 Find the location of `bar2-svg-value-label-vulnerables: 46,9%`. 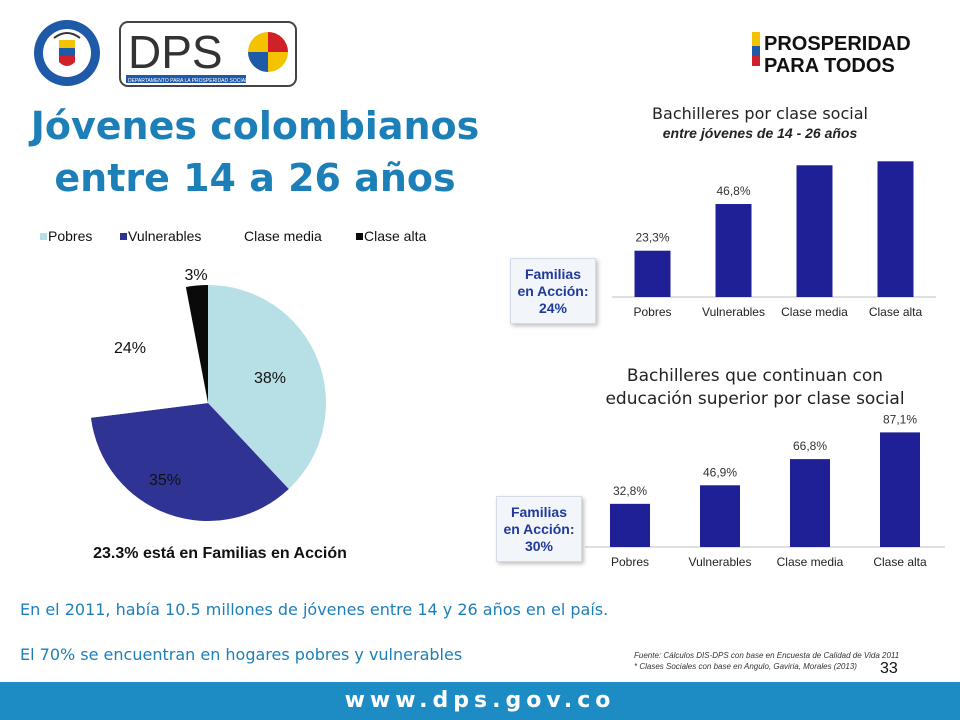

bar2-svg-value-label-vulnerables: 46,9% is located at coordinates (720, 472).